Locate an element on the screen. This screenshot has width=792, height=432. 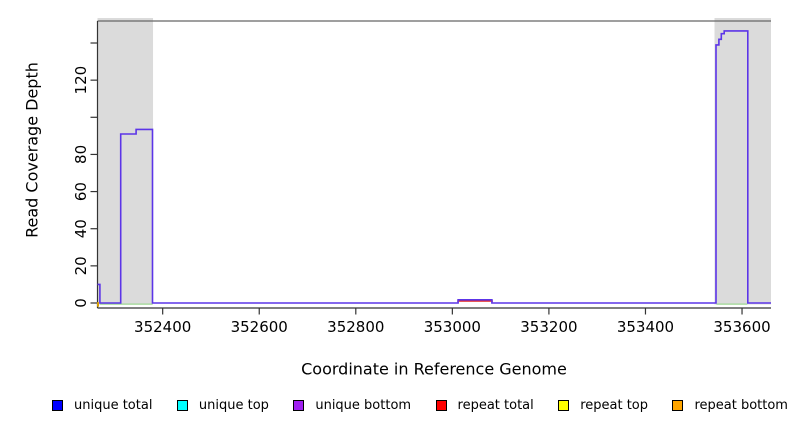
x-tick-label: 352800 is located at coordinates (355, 327).